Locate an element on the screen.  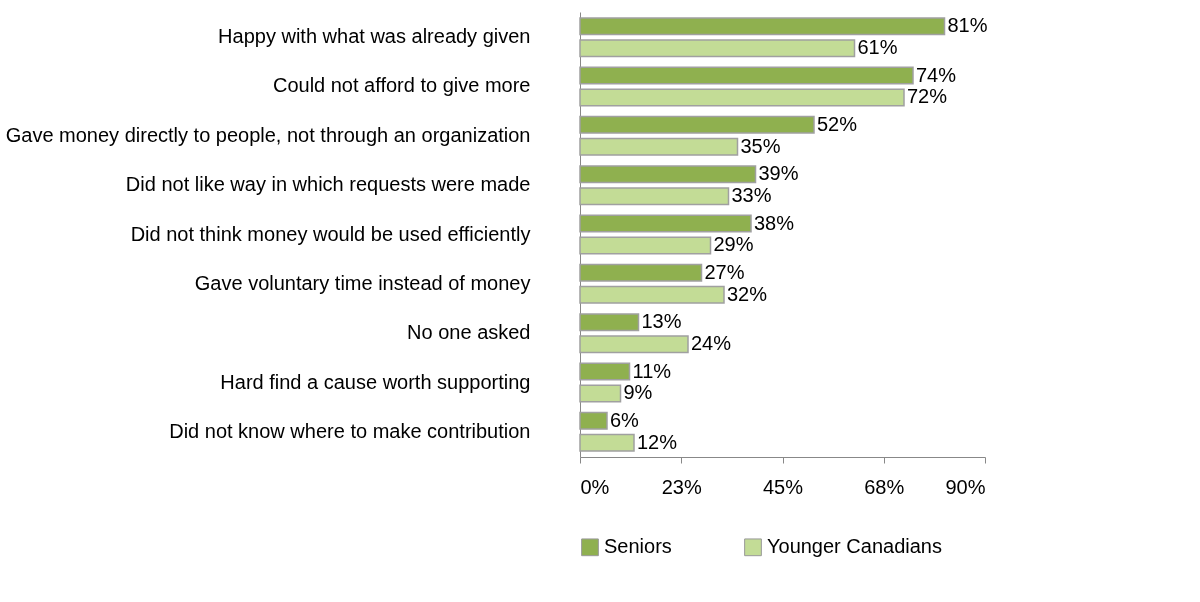
data-label: 11% is located at coordinates (652, 370).